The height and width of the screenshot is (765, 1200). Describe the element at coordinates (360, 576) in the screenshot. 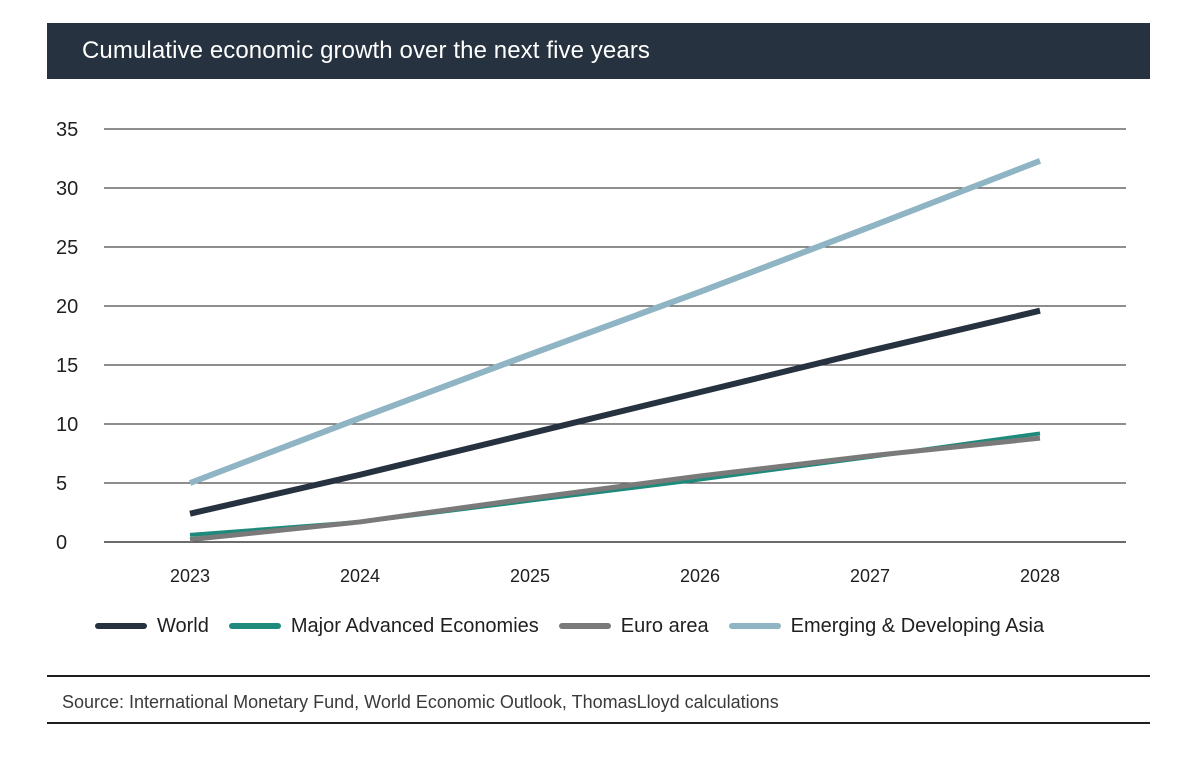

I see `x-tick-label: 2024` at that location.